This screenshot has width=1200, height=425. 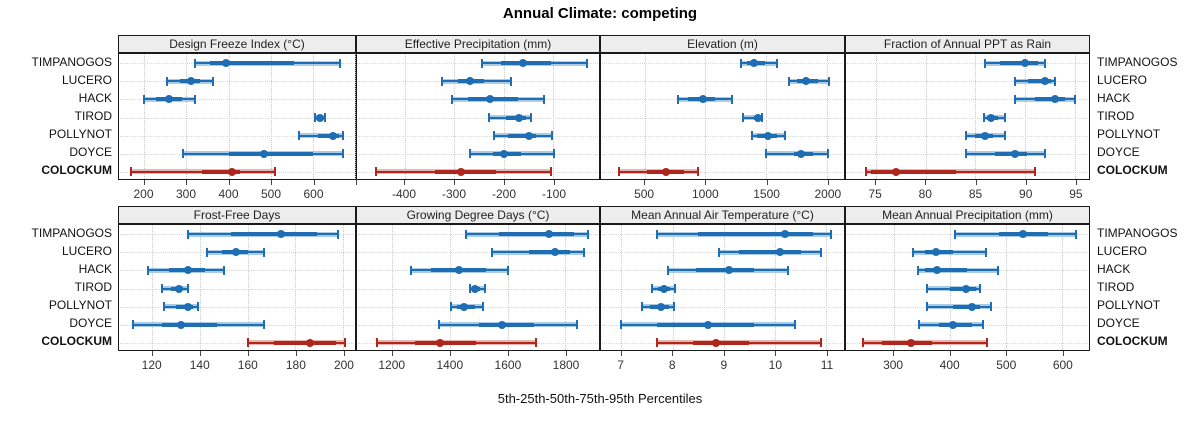 I want to click on site-label-left: TIROD, so click(x=93, y=116).